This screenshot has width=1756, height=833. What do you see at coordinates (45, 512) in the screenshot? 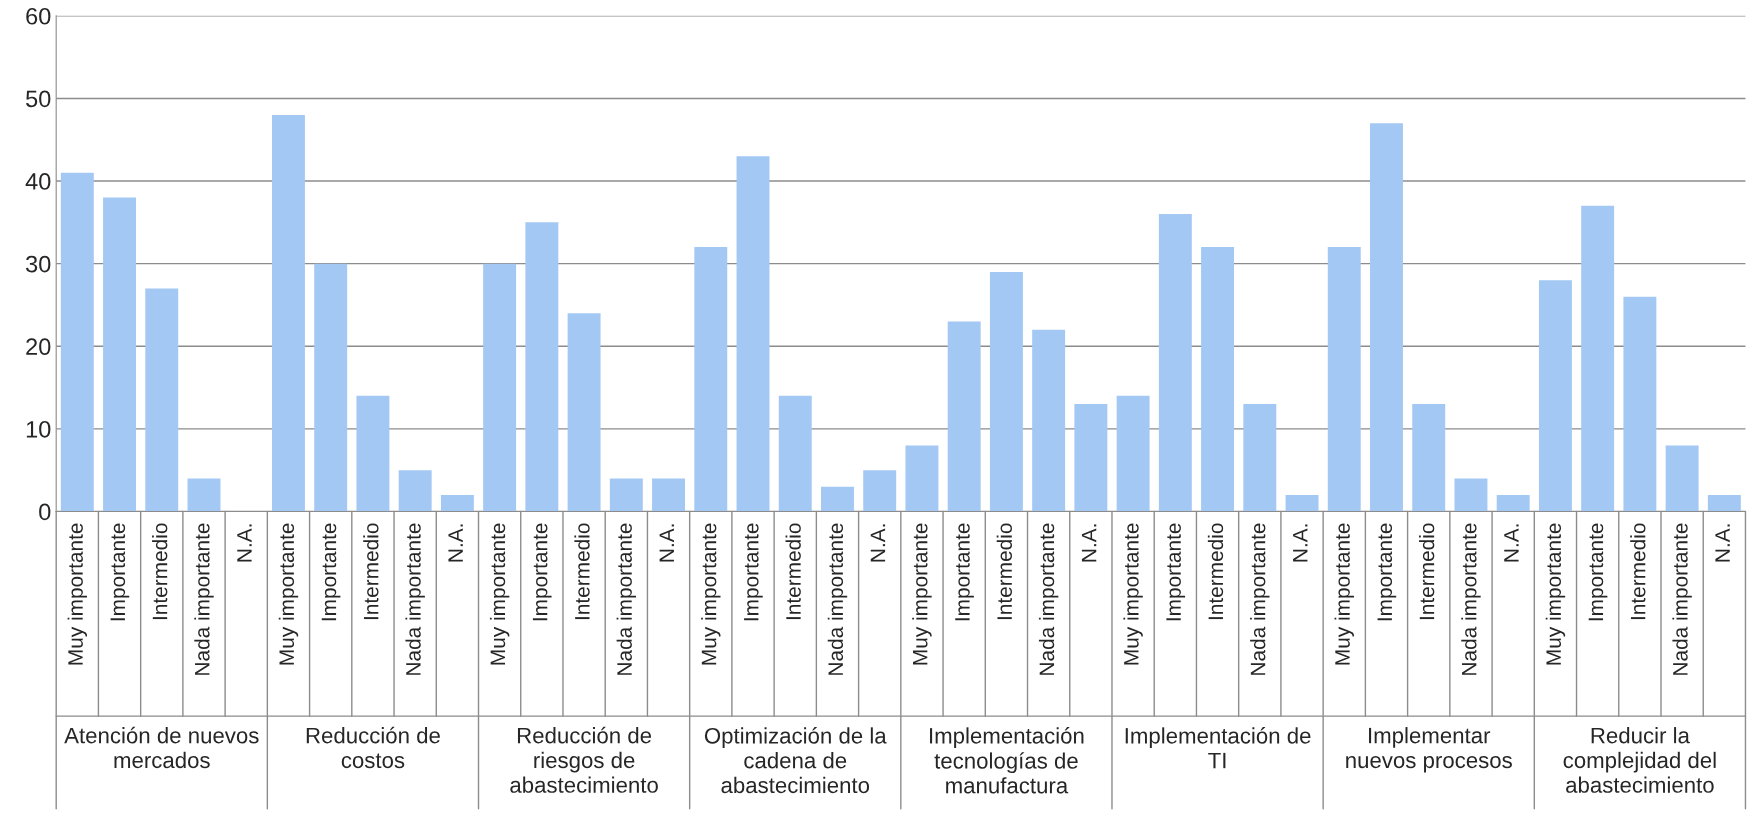
I see `y-tick-label: 0` at bounding box center [45, 512].